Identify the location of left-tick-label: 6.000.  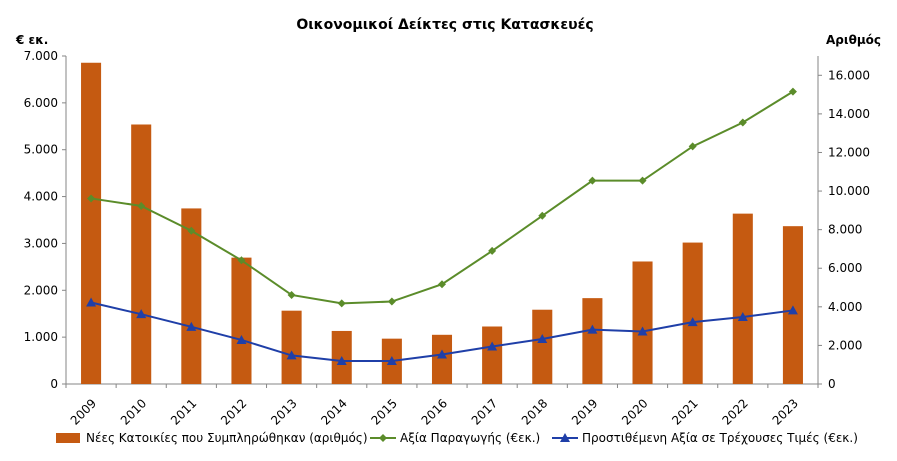
(41, 103).